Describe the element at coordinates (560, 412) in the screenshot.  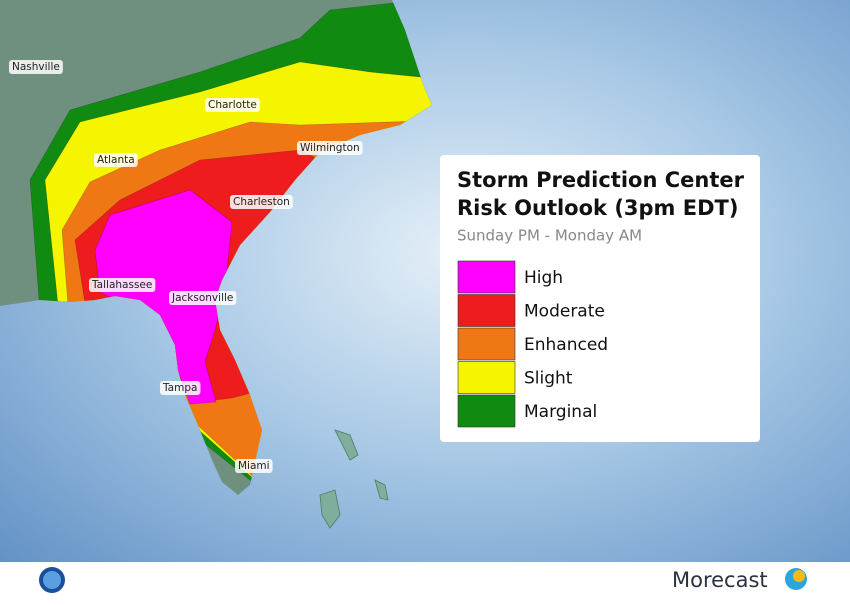
I see `legend-label: Marginal` at that location.